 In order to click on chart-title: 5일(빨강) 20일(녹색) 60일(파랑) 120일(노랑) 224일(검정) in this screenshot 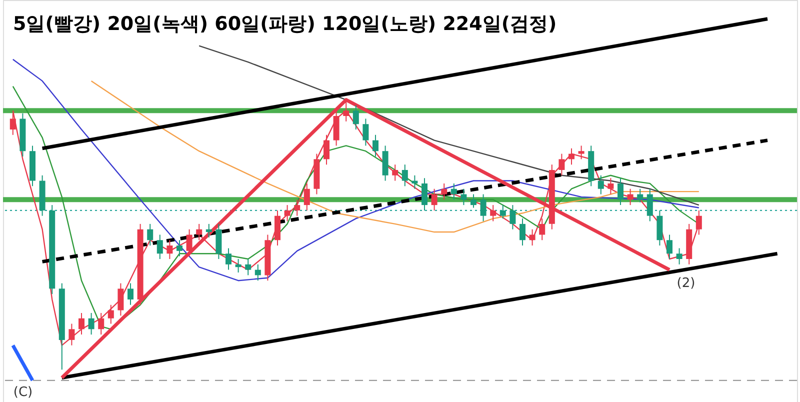, I will do `click(285, 24)`.